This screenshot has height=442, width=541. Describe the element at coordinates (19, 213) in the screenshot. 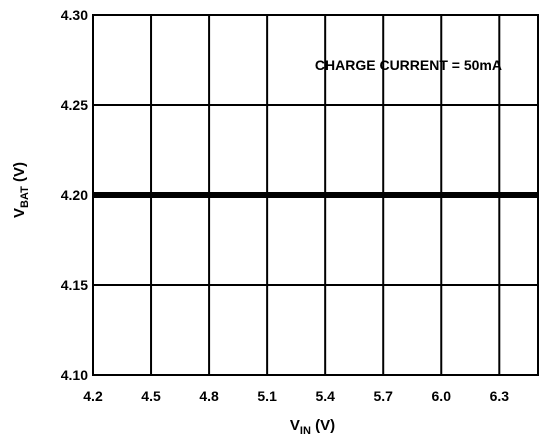

I see `y-axis-label-main: V` at that location.